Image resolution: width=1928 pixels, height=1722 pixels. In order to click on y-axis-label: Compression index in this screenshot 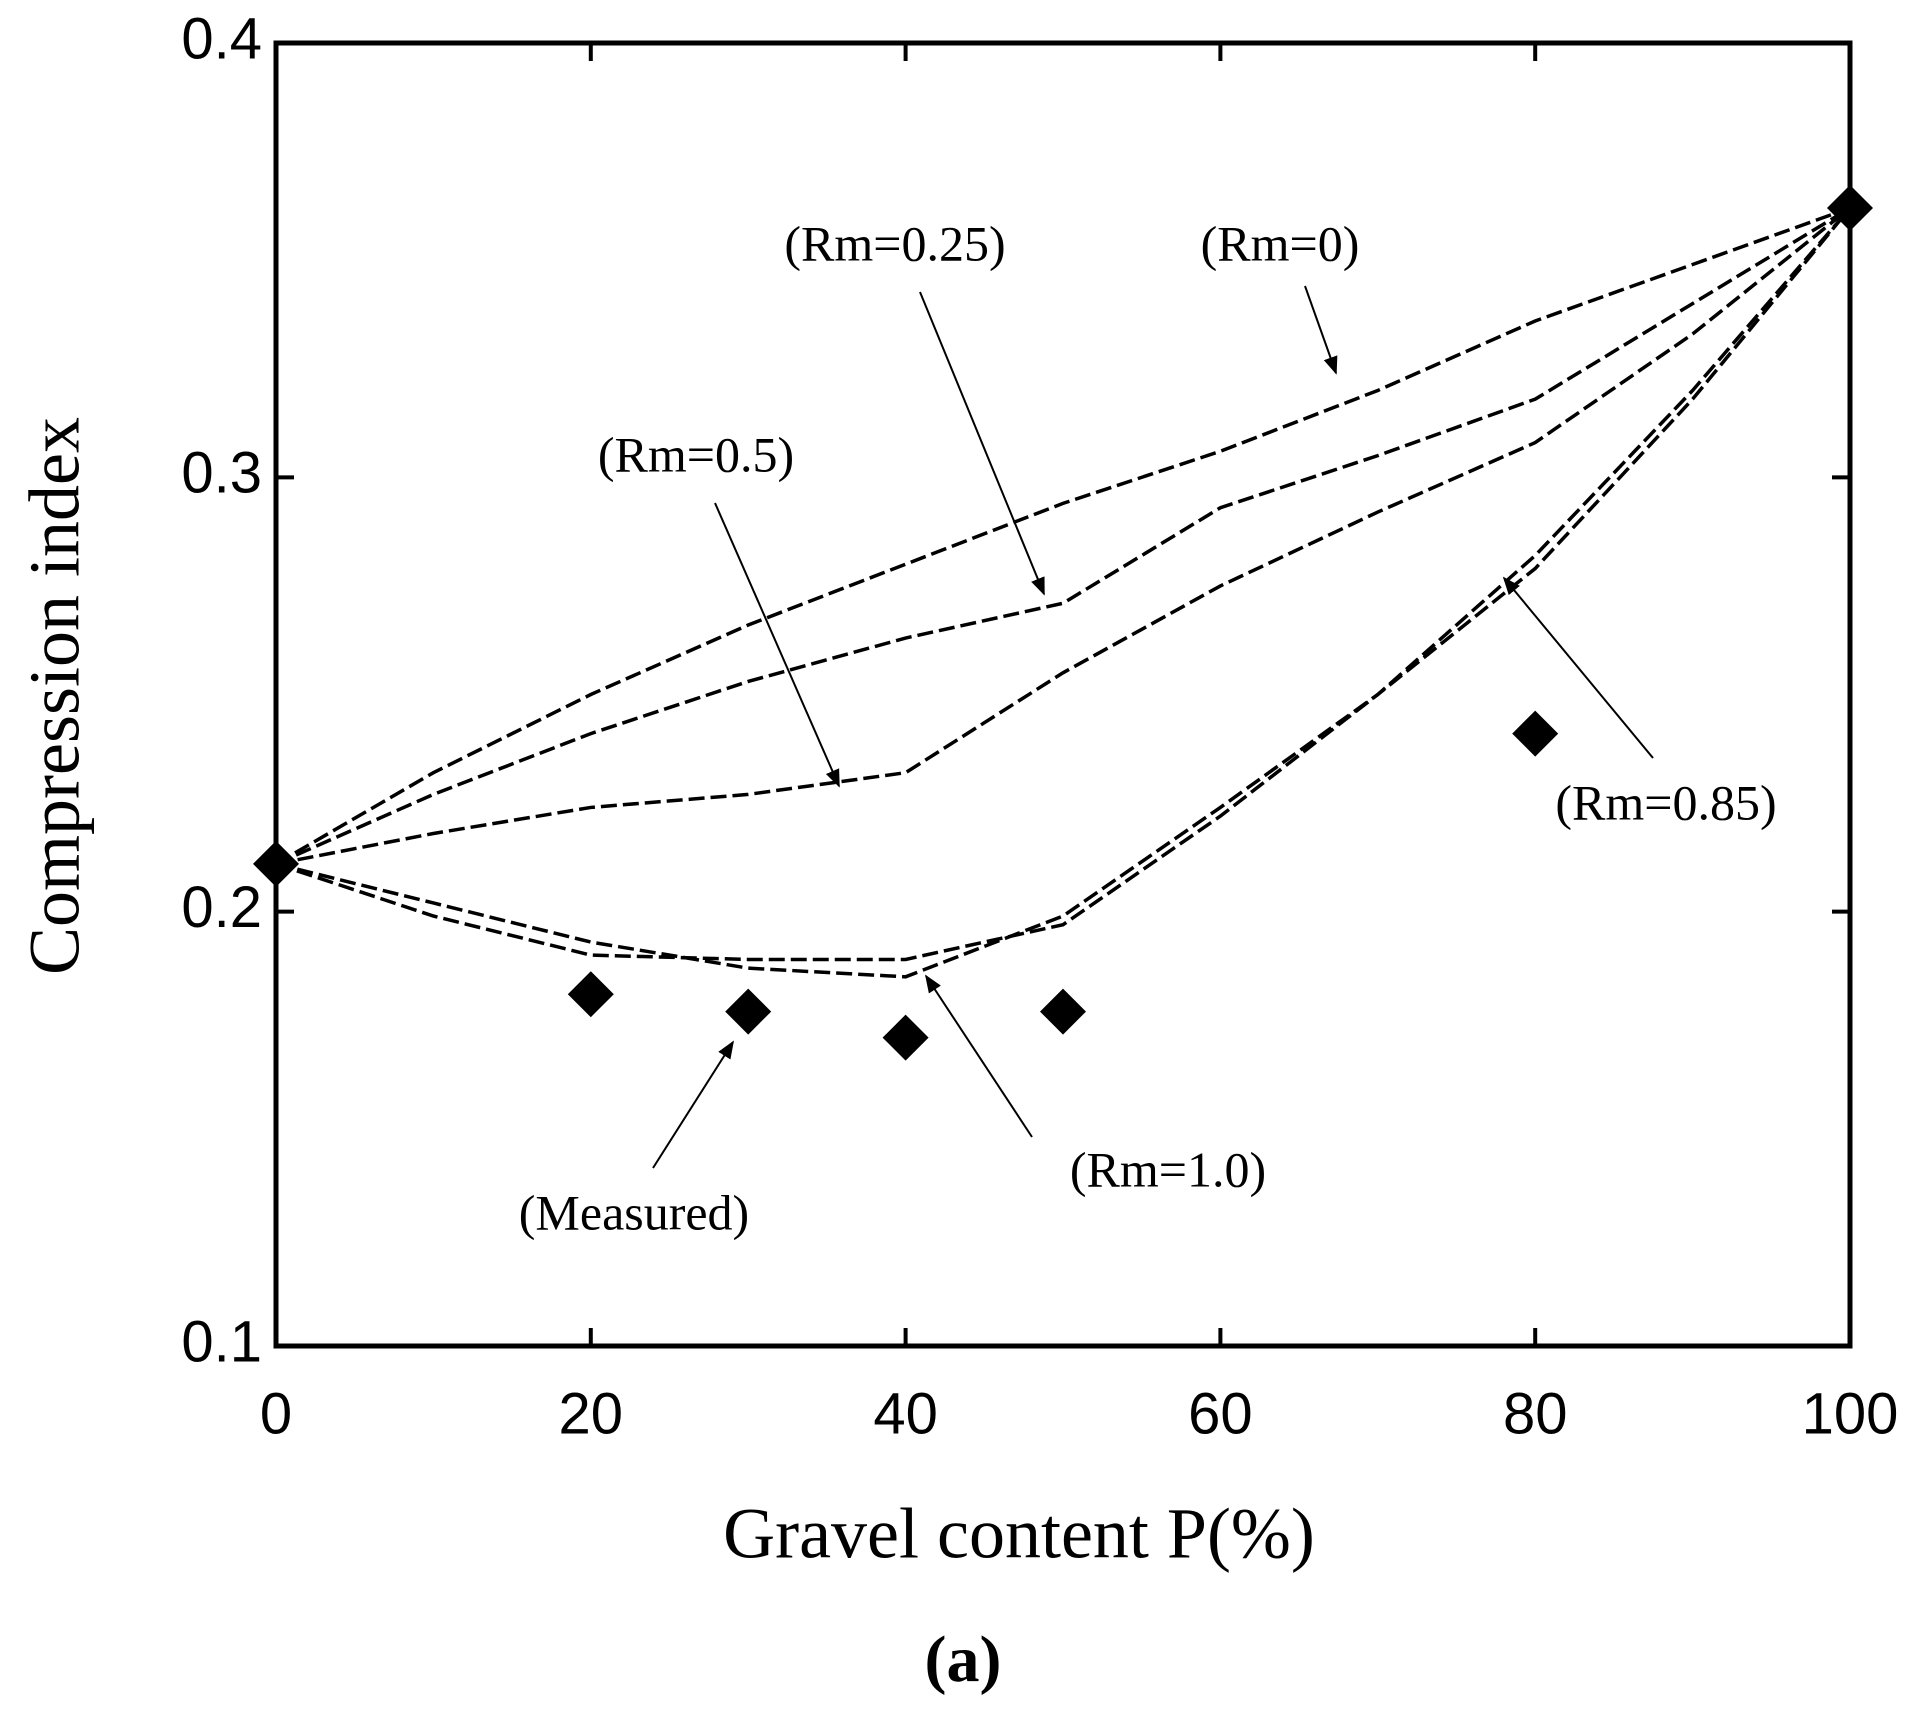, I will do `click(55, 696)`.